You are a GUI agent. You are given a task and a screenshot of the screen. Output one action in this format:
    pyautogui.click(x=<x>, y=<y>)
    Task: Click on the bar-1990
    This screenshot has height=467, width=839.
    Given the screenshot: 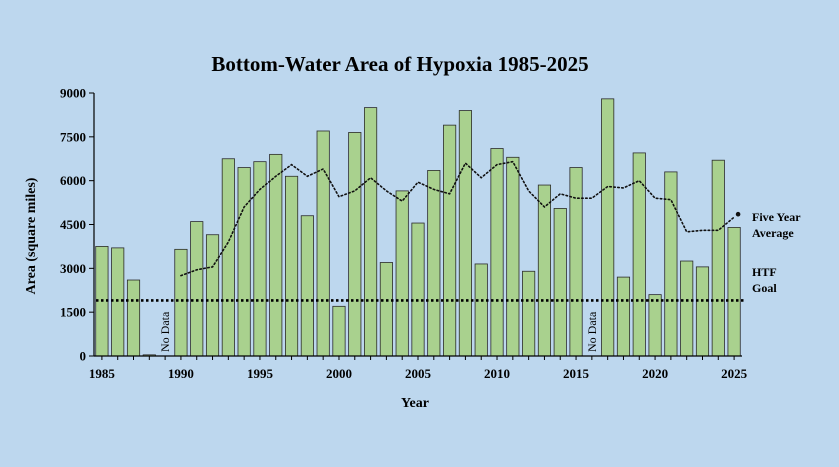 What is the action you would take?
    pyautogui.click(x=181, y=302)
    